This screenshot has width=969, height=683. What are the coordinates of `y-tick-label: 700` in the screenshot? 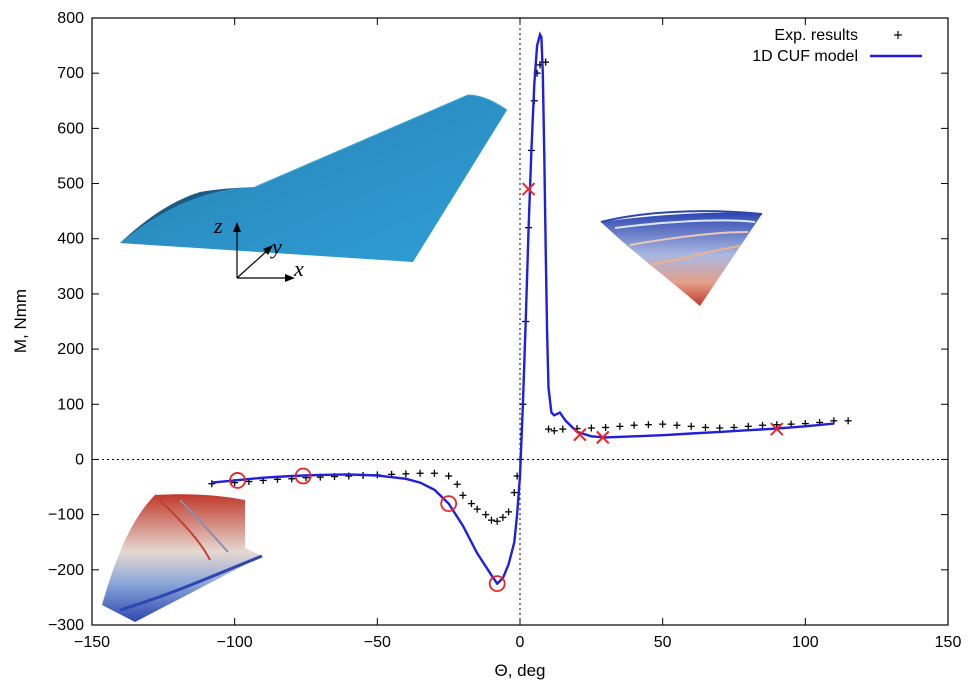 It's located at (70, 73).